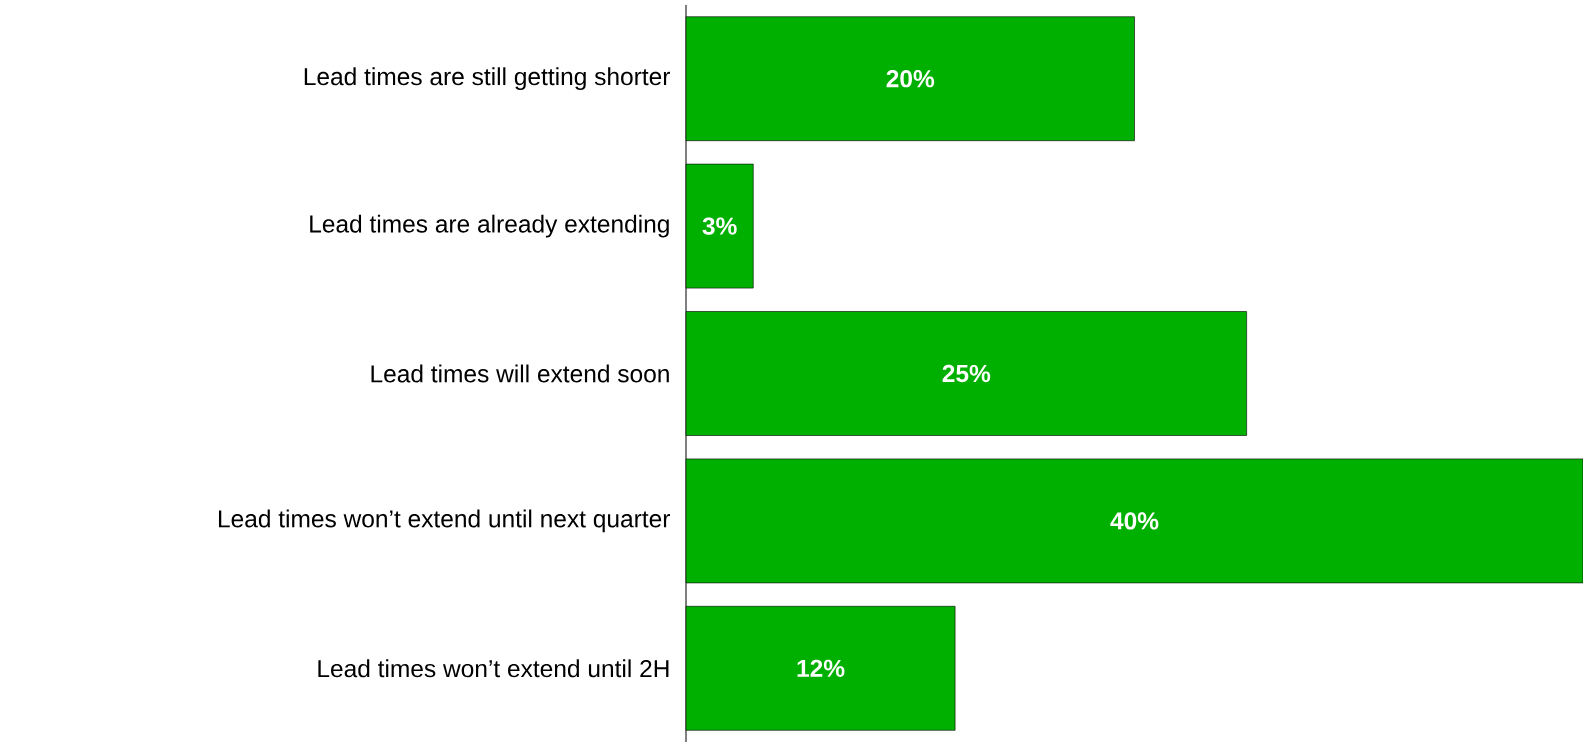 This screenshot has height=742, width=1583. What do you see at coordinates (444, 521) in the screenshot?
I see `y-tick-label: Lead times won’t extend until next quarter` at bounding box center [444, 521].